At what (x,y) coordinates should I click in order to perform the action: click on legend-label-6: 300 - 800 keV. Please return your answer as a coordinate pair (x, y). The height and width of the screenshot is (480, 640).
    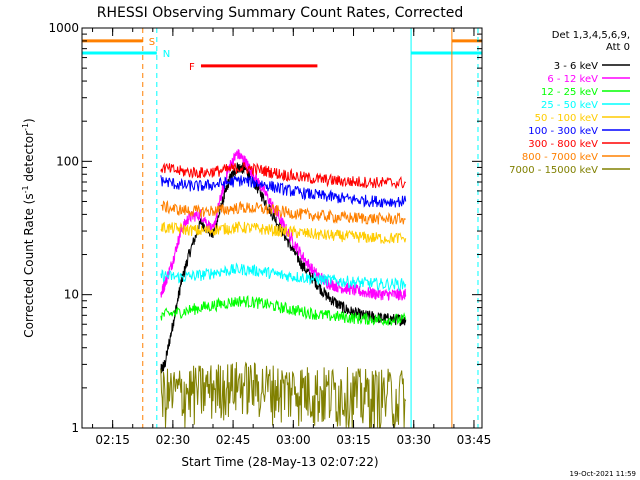
    Looking at the image, I should click on (563, 144).